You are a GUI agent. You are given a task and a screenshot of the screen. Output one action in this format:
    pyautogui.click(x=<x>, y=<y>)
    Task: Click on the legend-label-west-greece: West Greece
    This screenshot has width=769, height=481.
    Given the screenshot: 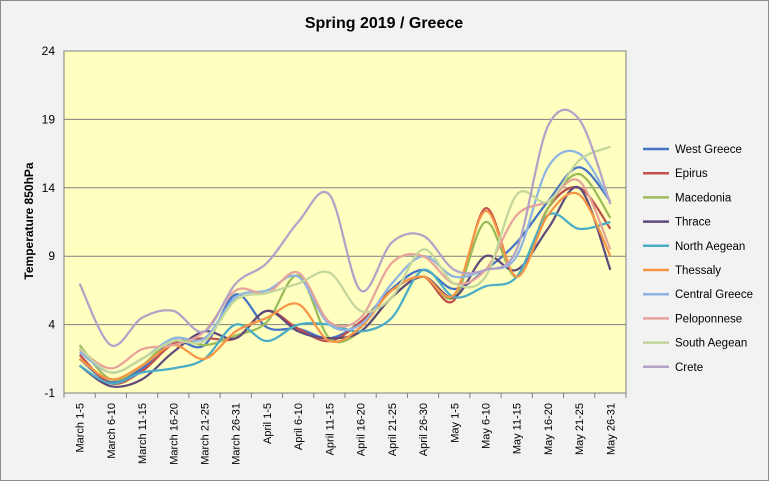 What is the action you would take?
    pyautogui.click(x=708, y=150)
    